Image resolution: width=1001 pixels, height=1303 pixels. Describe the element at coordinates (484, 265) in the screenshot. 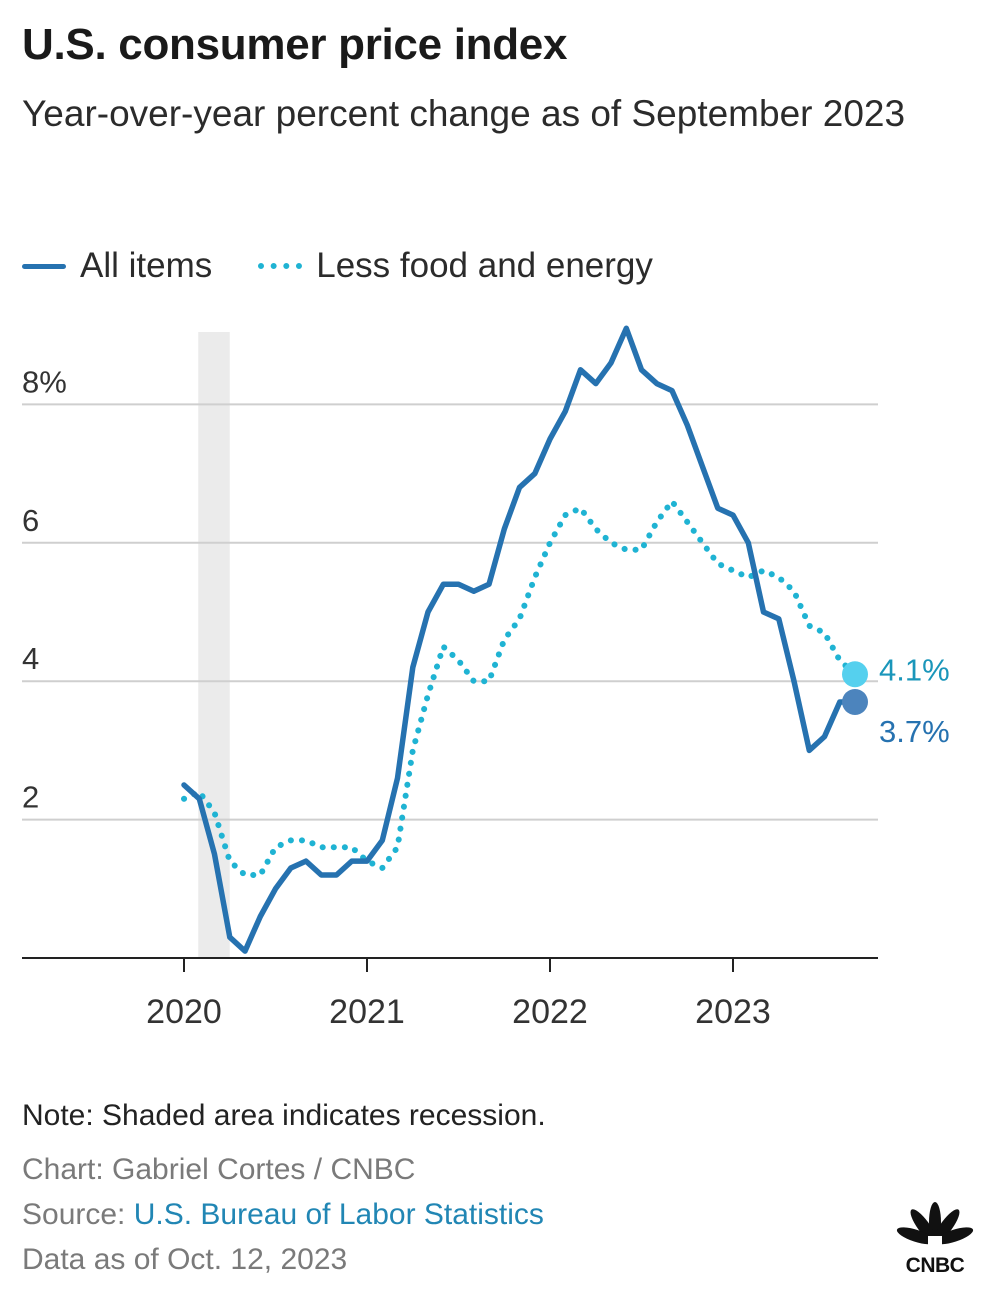

I see `legend-label-less-food-energy: Less food and energy` at that location.